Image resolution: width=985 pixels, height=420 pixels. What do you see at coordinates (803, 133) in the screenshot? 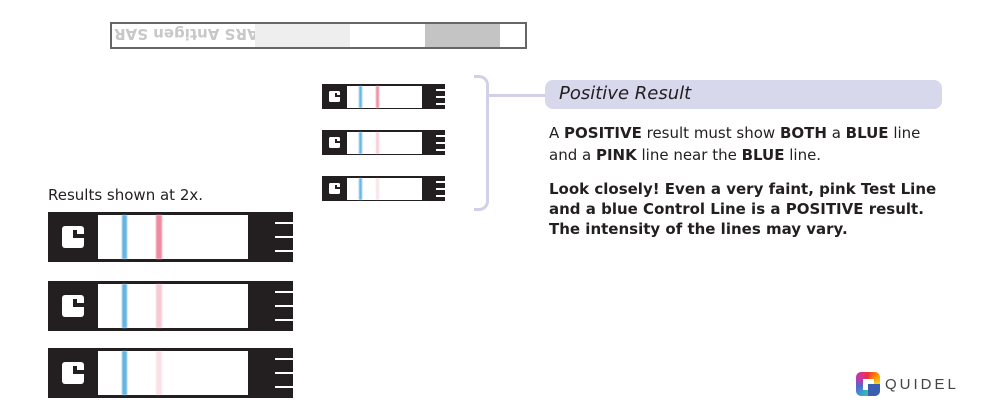
I see `emphasis: BOTH` at bounding box center [803, 133].